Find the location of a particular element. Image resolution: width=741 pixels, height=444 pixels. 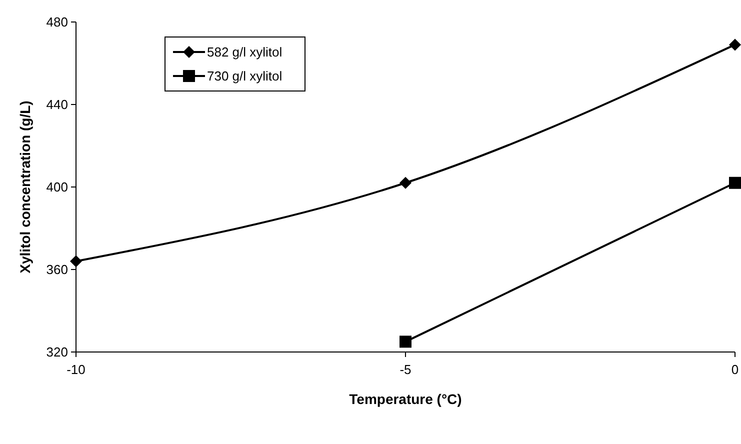

x-axis-title: Temperature (°C) is located at coordinates (405, 399).